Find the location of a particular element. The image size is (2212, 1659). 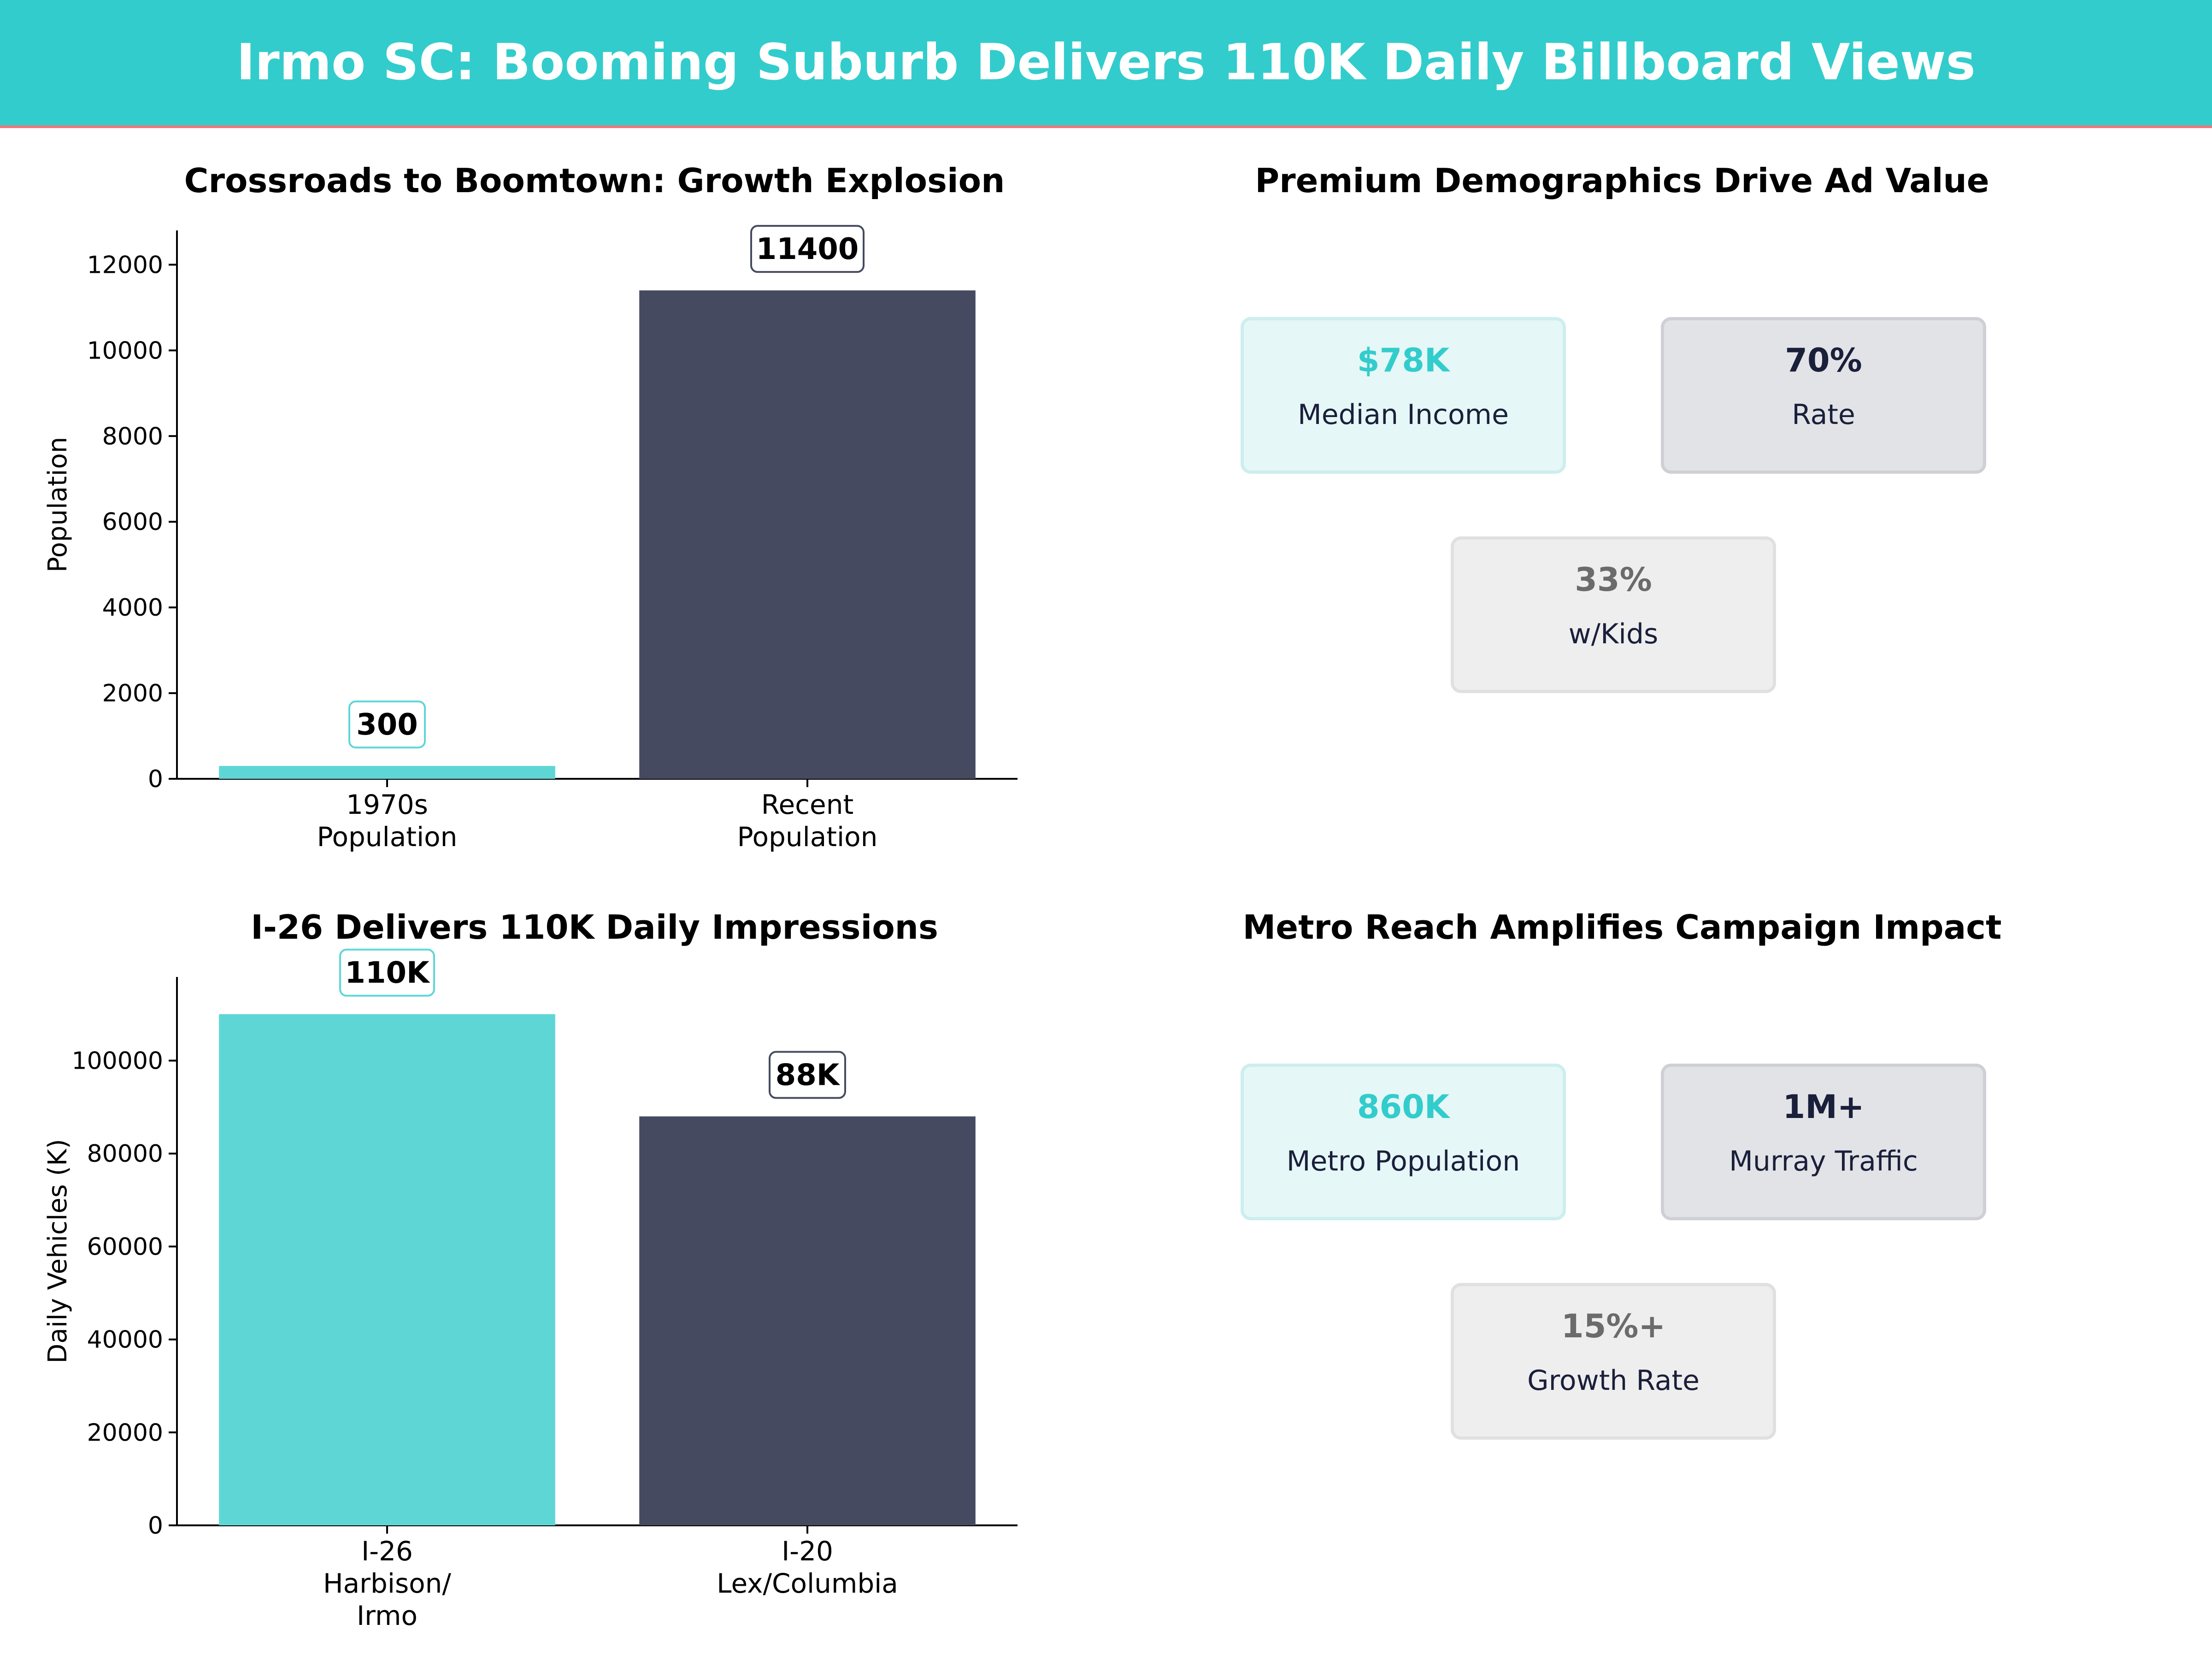

murray-traffic-label: Murray Traffic is located at coordinates (1823, 1161).